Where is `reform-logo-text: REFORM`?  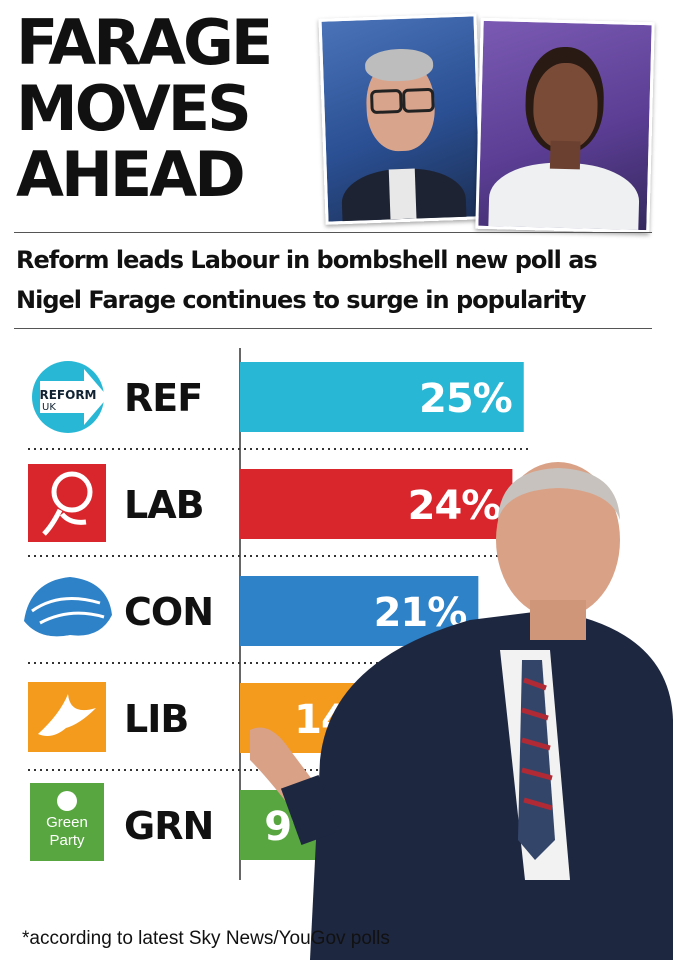 reform-logo-text: REFORM is located at coordinates (67, 395).